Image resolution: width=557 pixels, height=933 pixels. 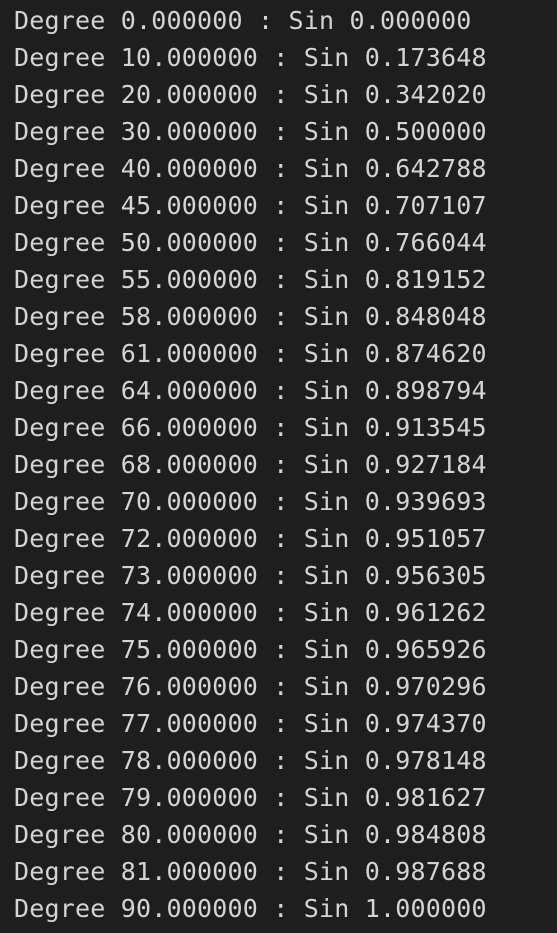 What do you see at coordinates (250, 908) in the screenshot?
I see `output-line: Degree 90.000000 : Sin 1.000000` at bounding box center [250, 908].